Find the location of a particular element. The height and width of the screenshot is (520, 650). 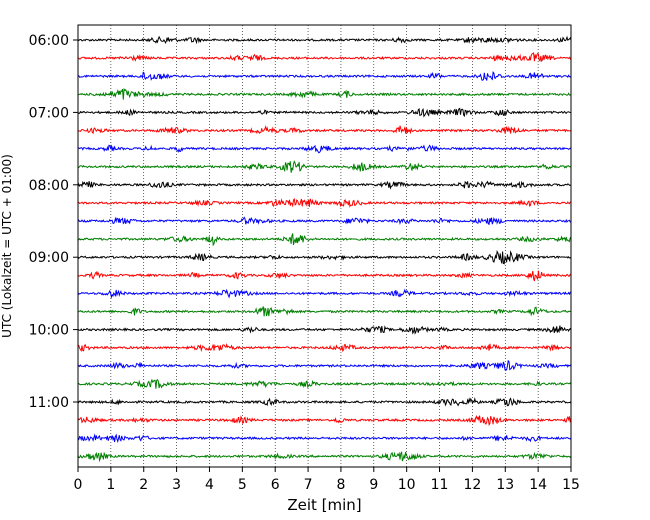

x-tick-label: 15 is located at coordinates (571, 485).